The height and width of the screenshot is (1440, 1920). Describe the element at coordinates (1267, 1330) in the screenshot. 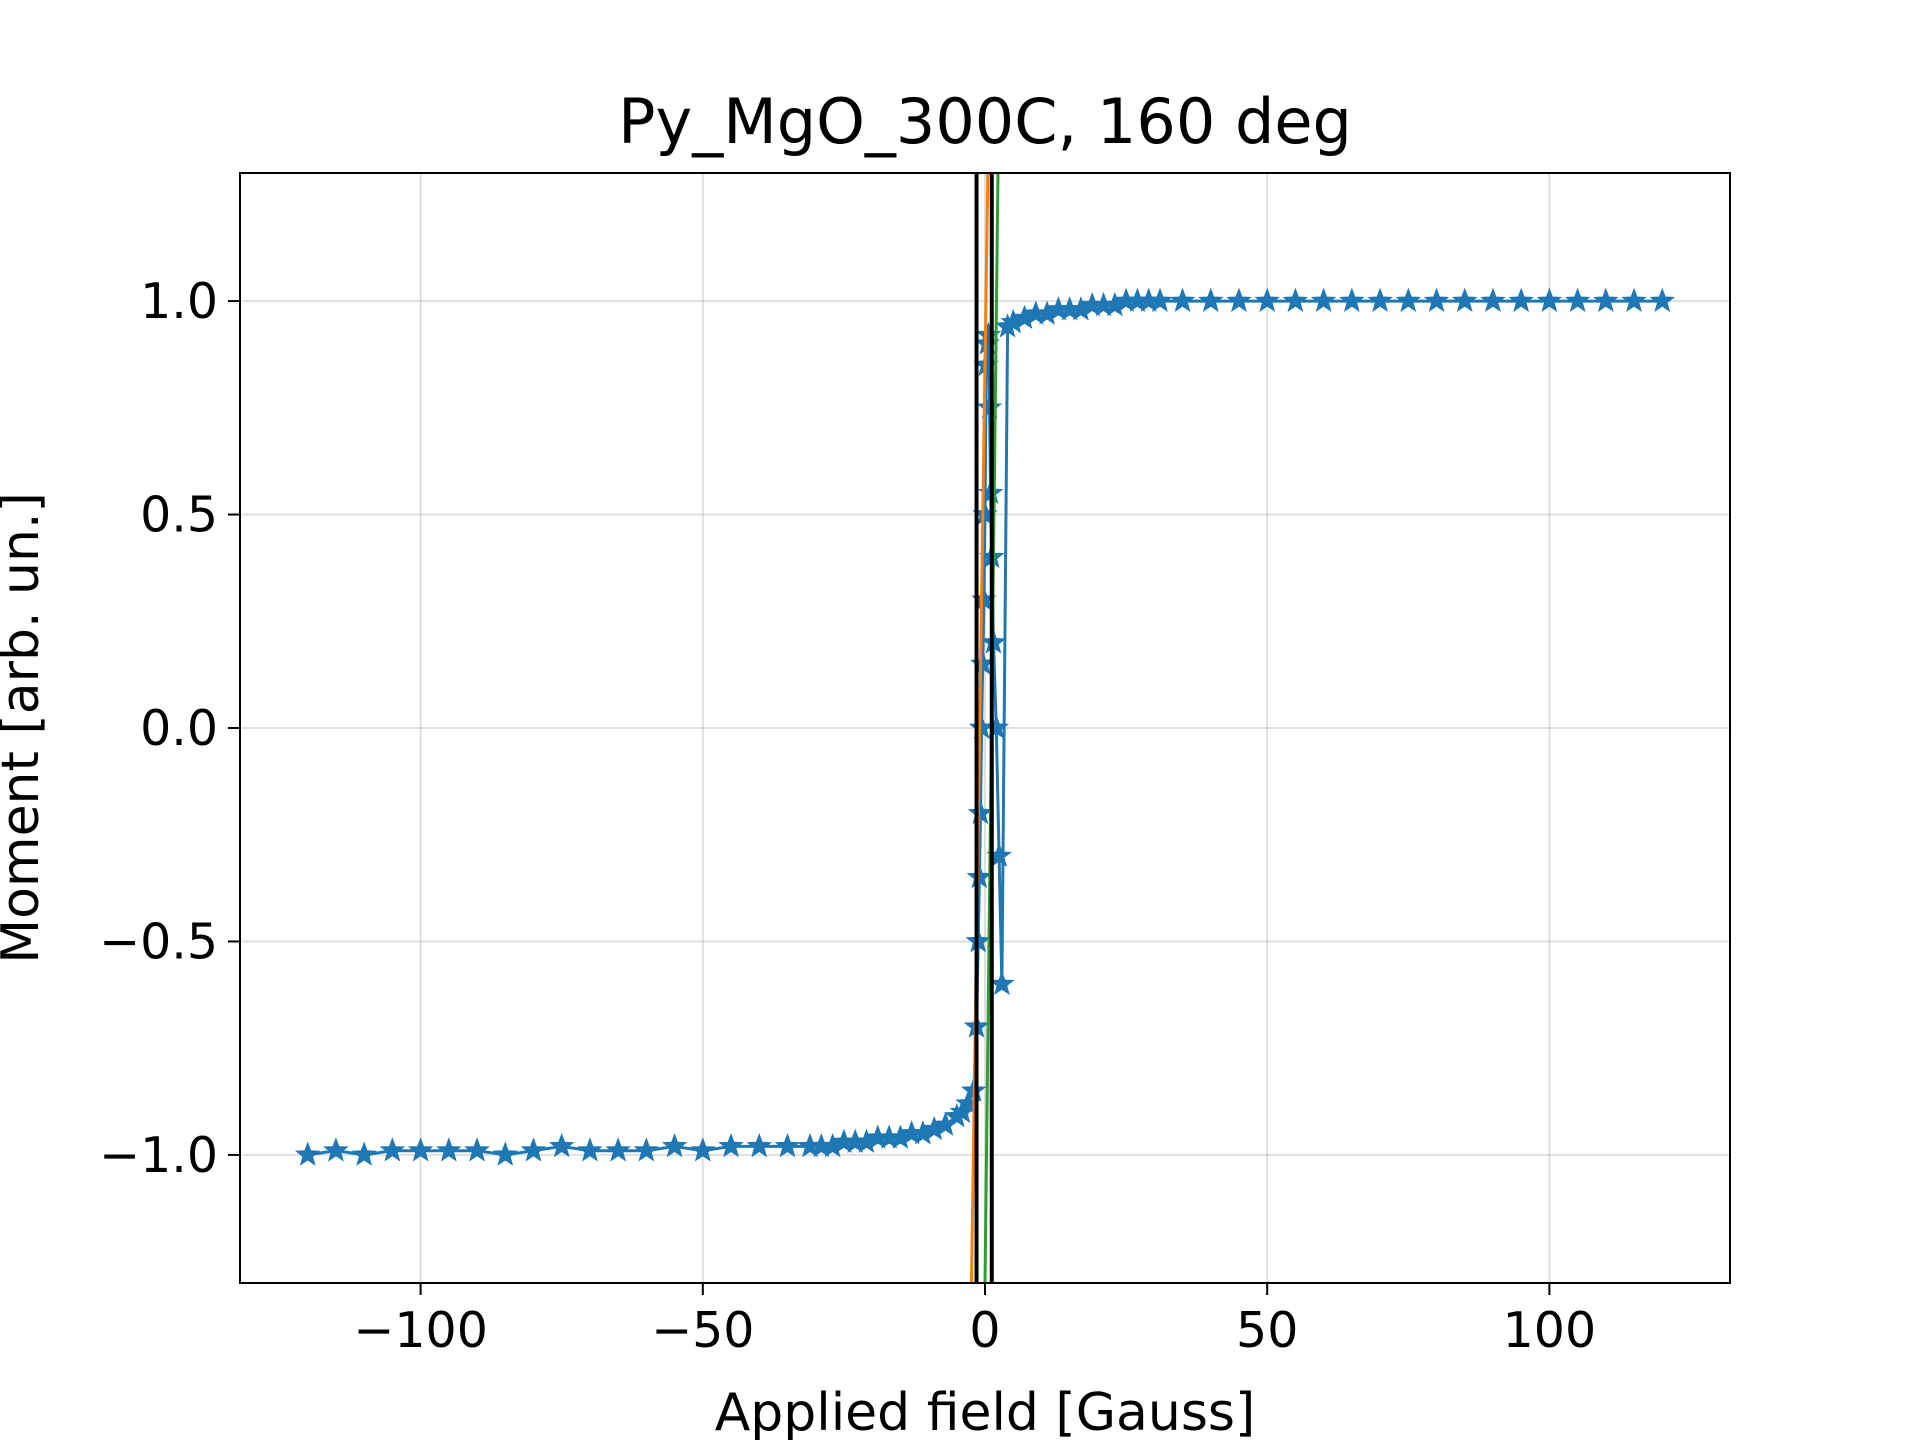

I see `x-tick-label: 50` at that location.